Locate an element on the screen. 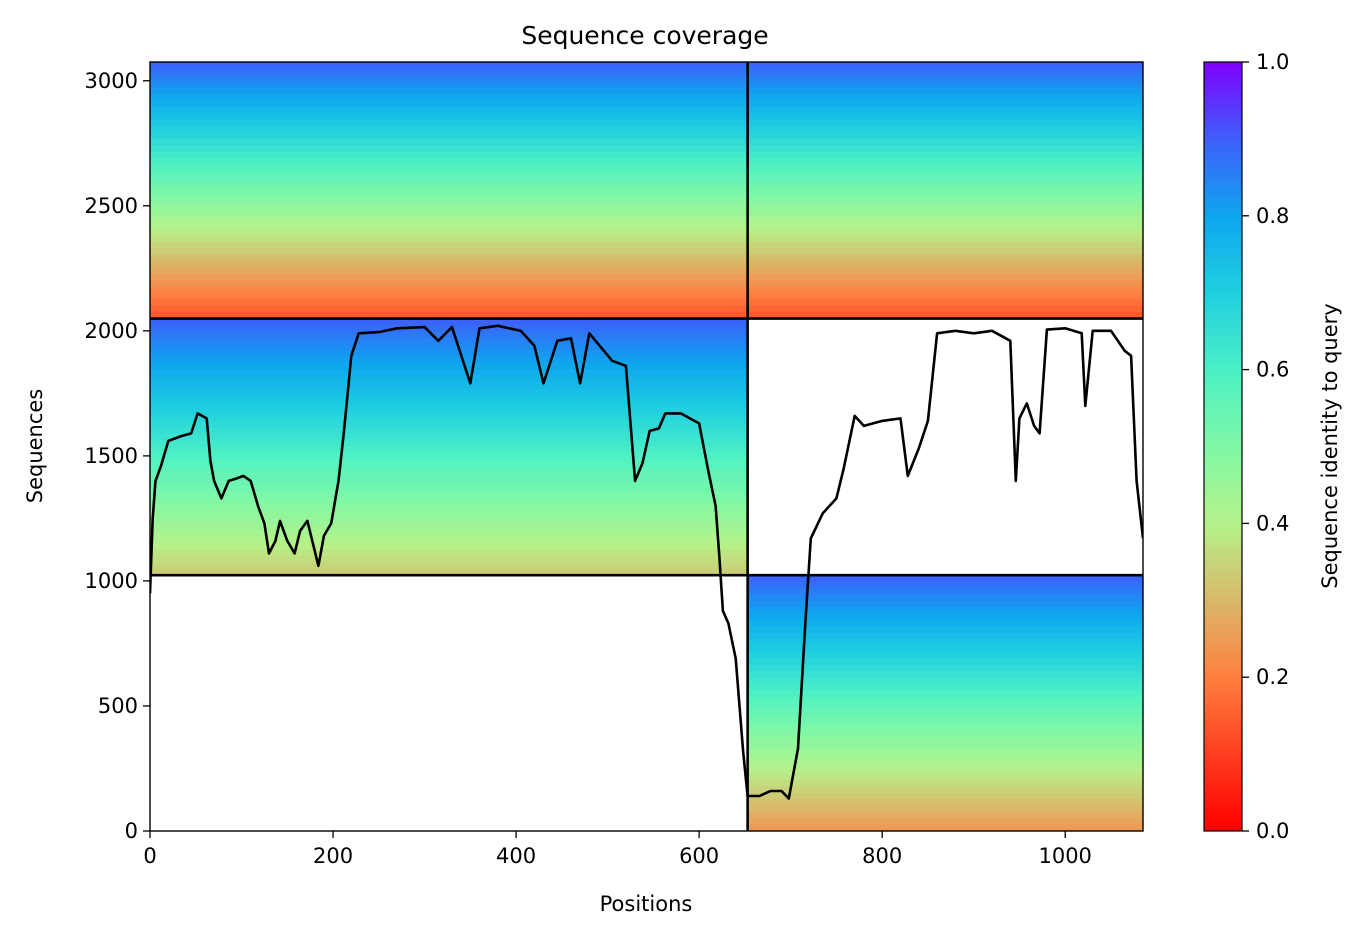 This screenshot has height=939, width=1364. x-axis-ticks: 0 200 400 600 800 1000 is located at coordinates (617, 849).